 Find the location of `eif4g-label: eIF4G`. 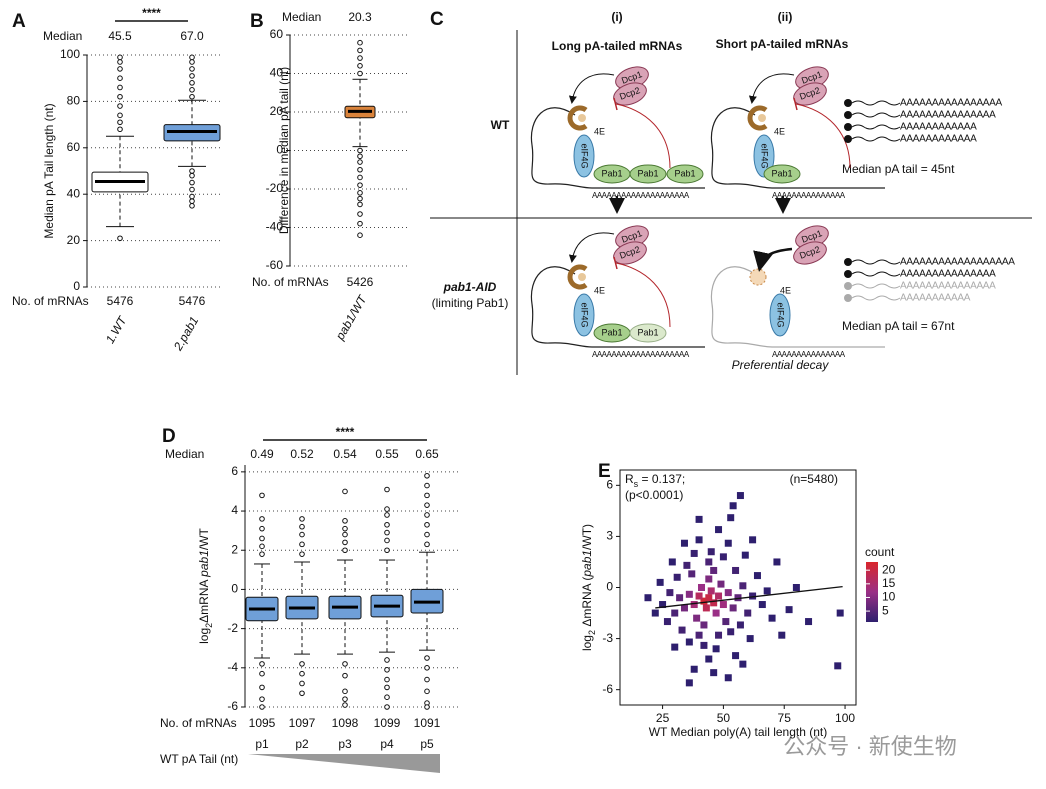

eif4g-label: eIF4G is located at coordinates (585, 314).